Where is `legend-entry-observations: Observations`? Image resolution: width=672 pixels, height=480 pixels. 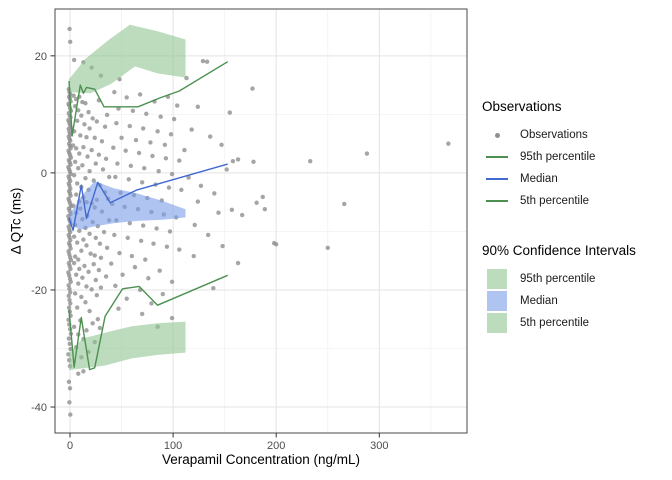 legend-entry-observations: Observations is located at coordinates (575, 135).